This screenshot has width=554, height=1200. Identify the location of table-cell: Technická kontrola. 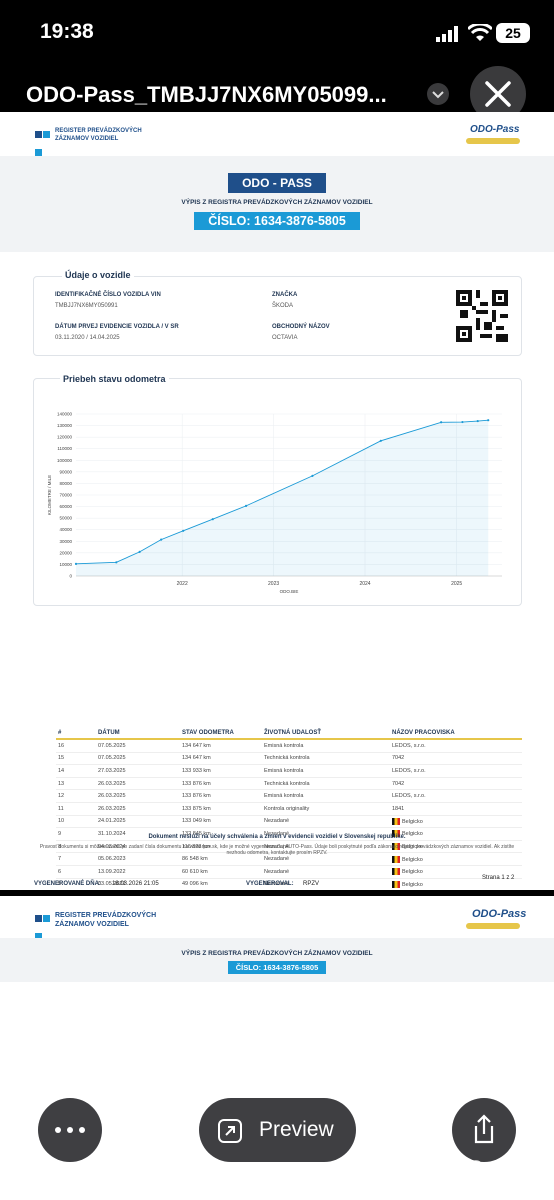
(326, 784).